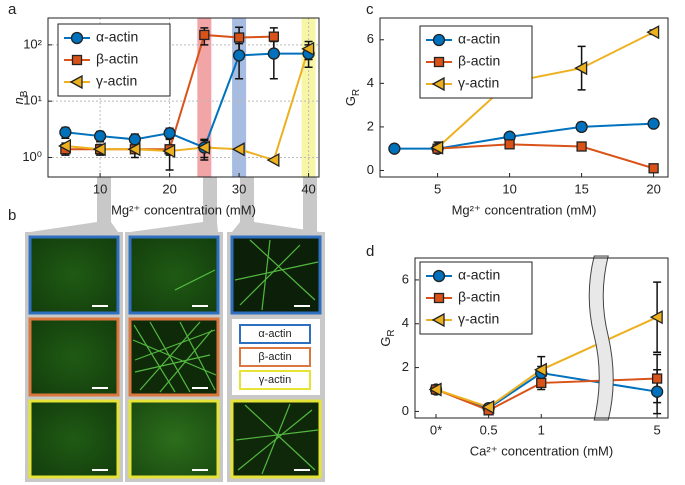 The image size is (685, 485). What do you see at coordinates (18, 100) in the screenshot?
I see `y-axis-label-main: n` at bounding box center [18, 100].